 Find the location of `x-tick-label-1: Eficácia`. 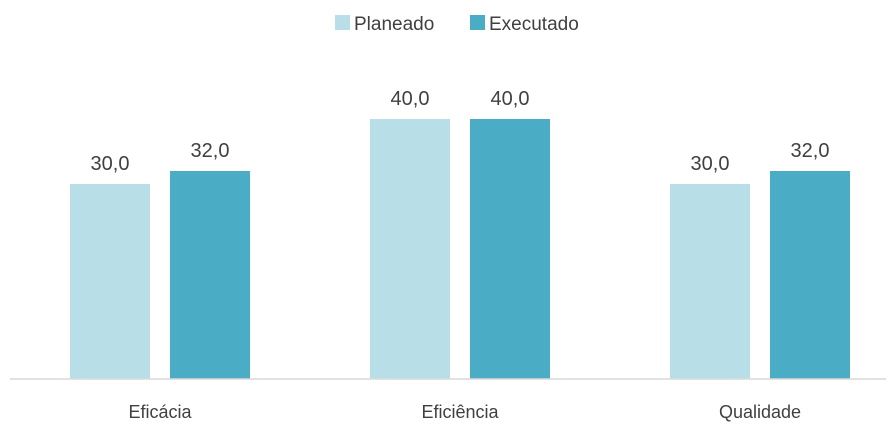

x-tick-label-1: Eficácia is located at coordinates (160, 412).